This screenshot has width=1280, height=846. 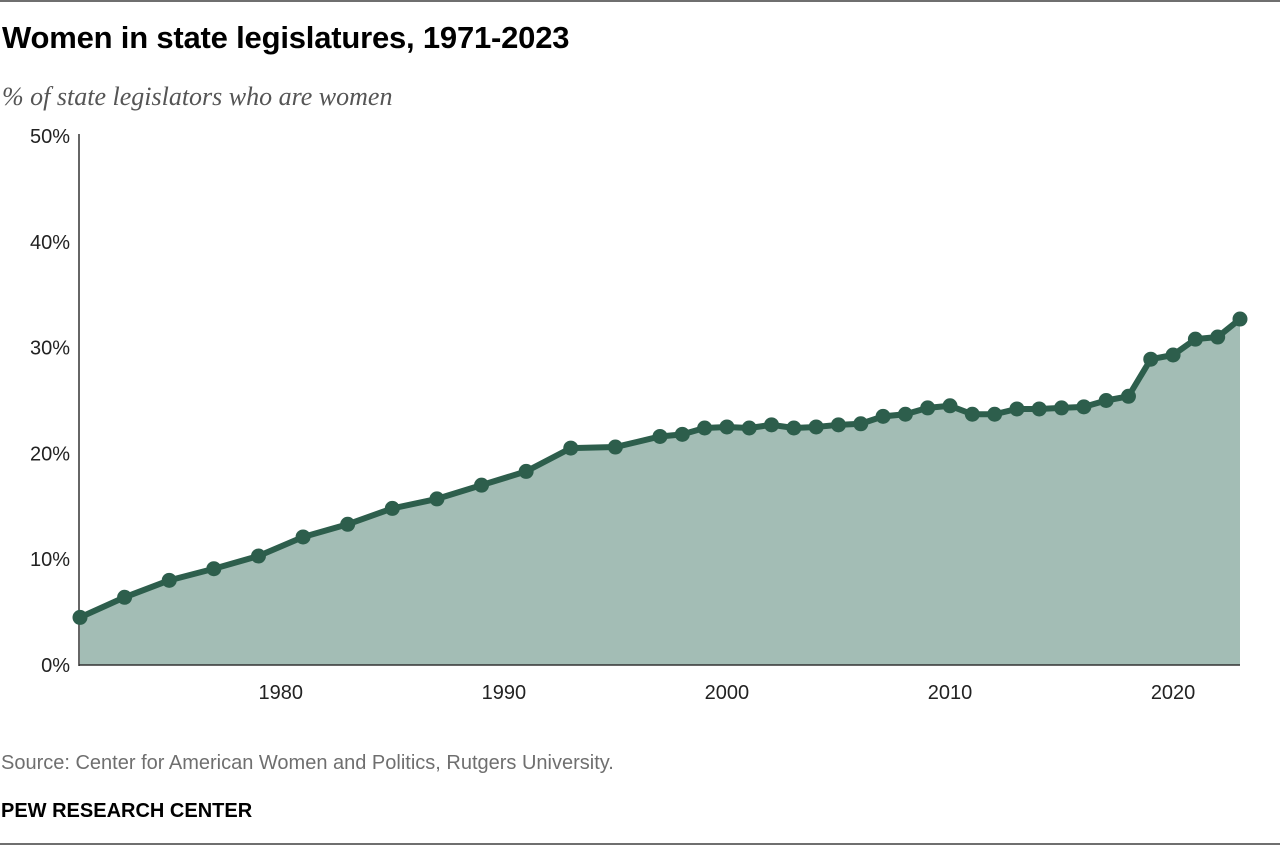 What do you see at coordinates (437, 499) in the screenshot?
I see `data-point-1987` at bounding box center [437, 499].